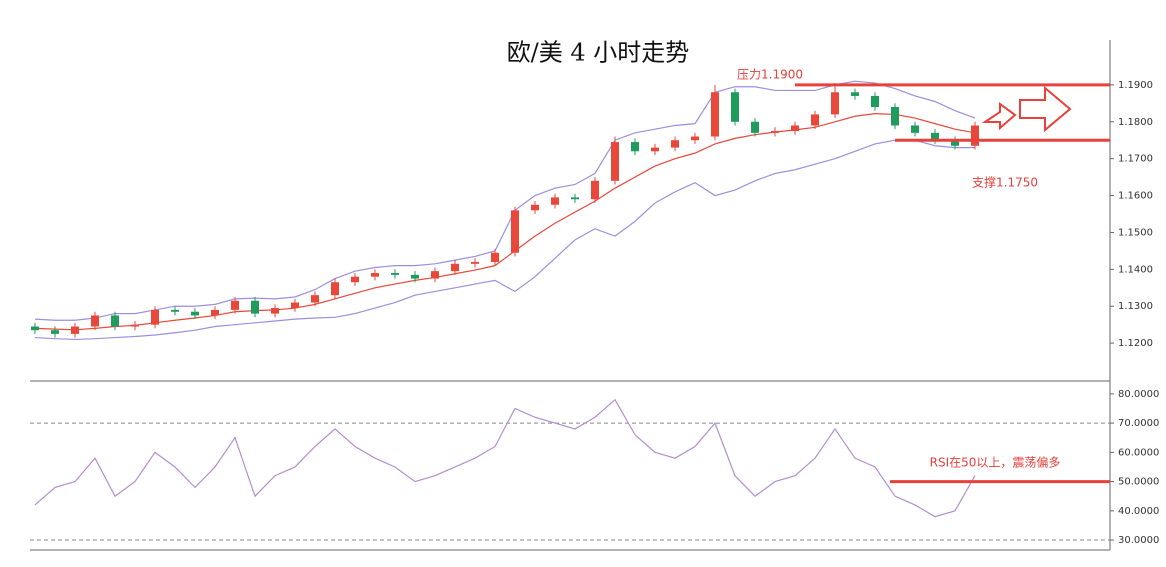 The image size is (1166, 567). What do you see at coordinates (1135, 196) in the screenshot?
I see `y-tick-label: 1.1600` at bounding box center [1135, 196].